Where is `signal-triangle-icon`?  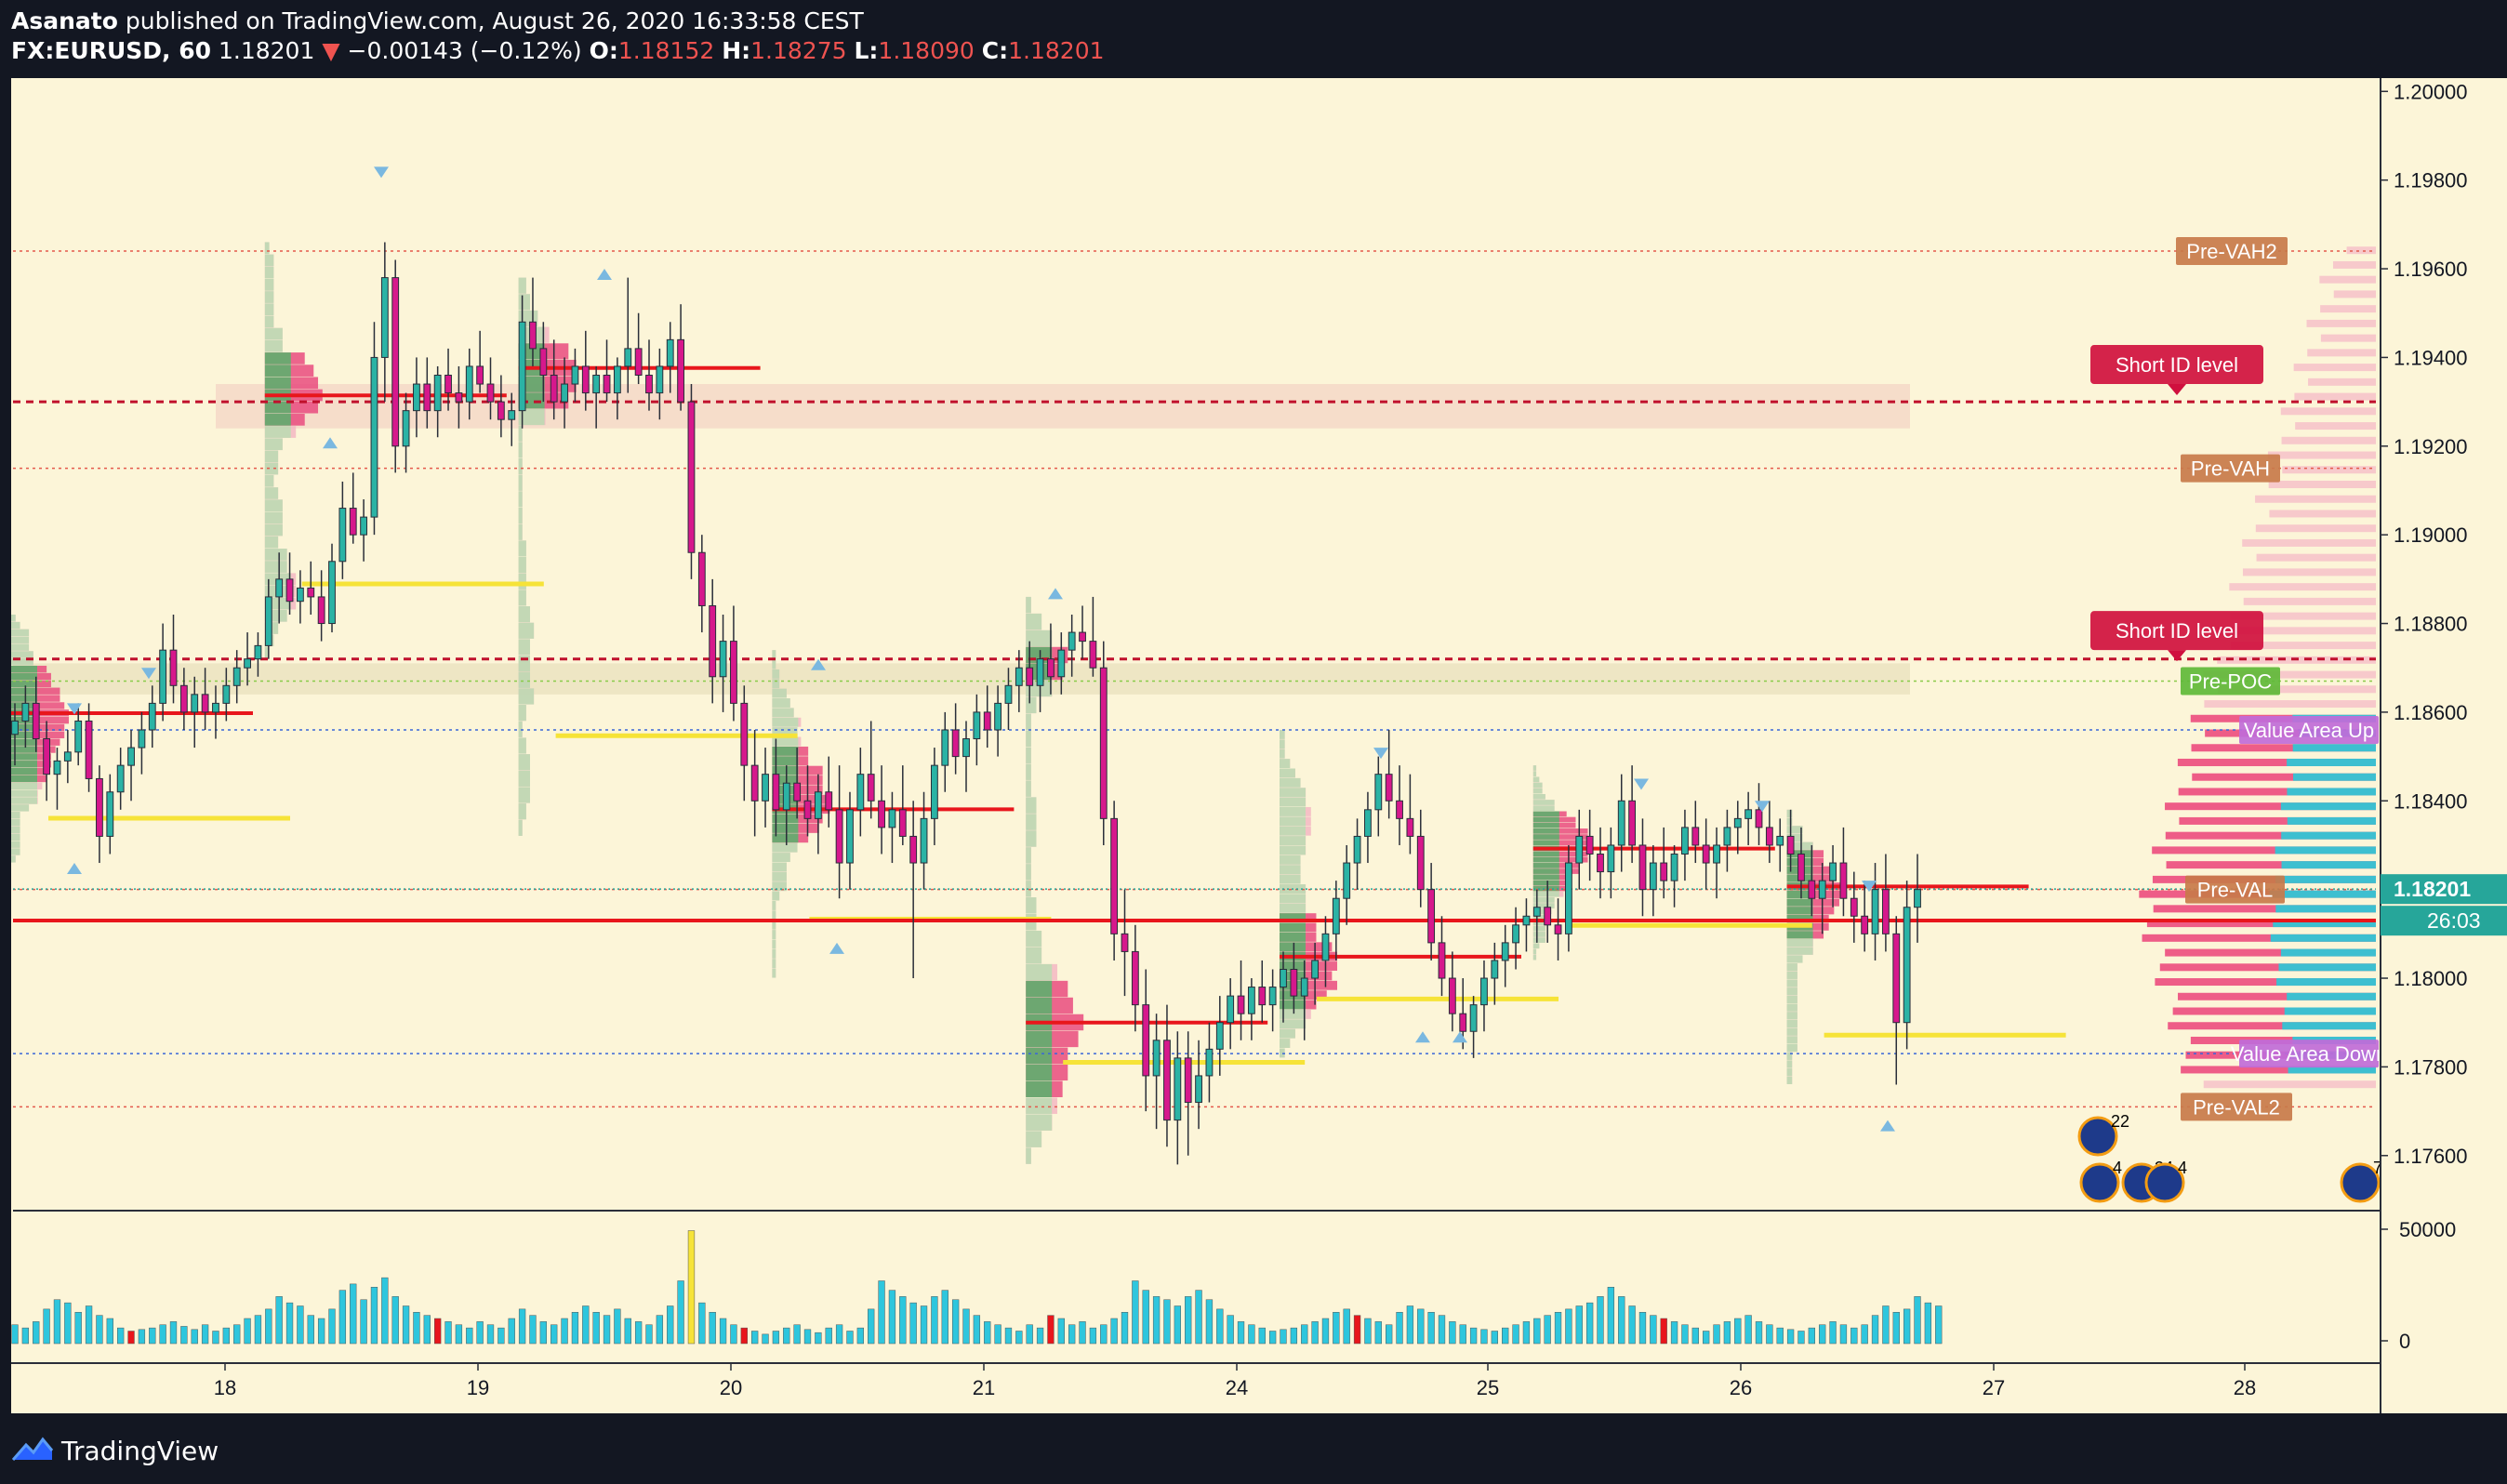 signal-triangle-icon is located at coordinates (74, 869).